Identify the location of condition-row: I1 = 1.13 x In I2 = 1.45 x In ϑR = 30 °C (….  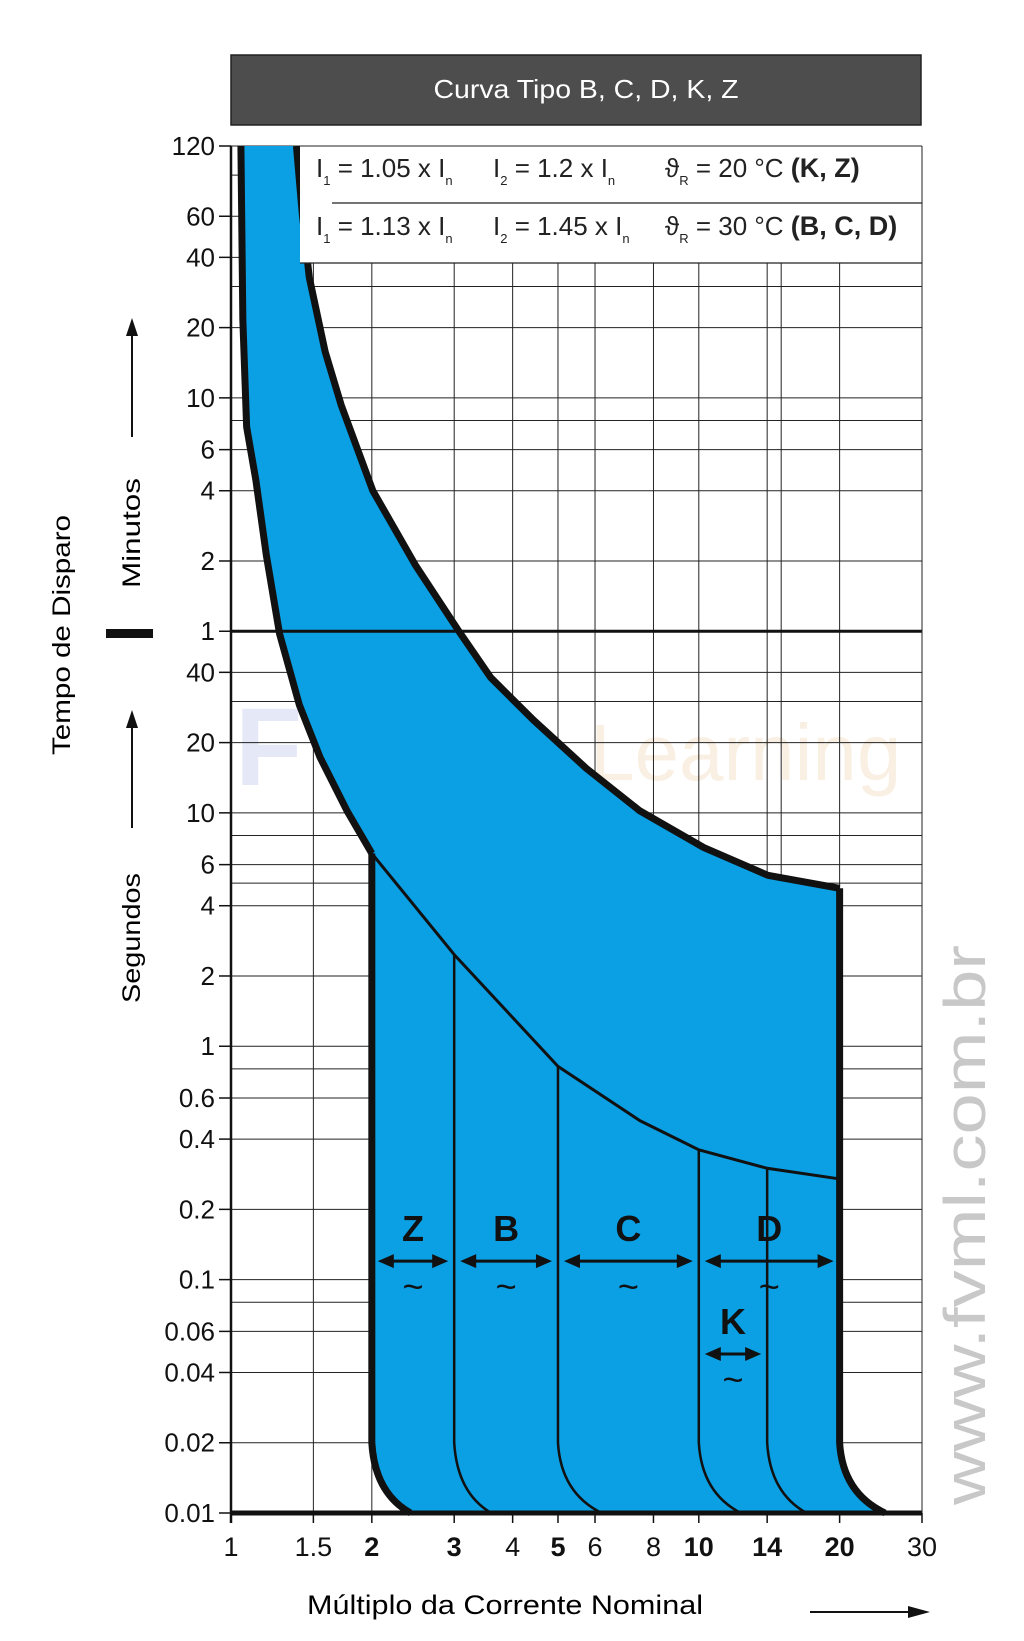
(606, 228).